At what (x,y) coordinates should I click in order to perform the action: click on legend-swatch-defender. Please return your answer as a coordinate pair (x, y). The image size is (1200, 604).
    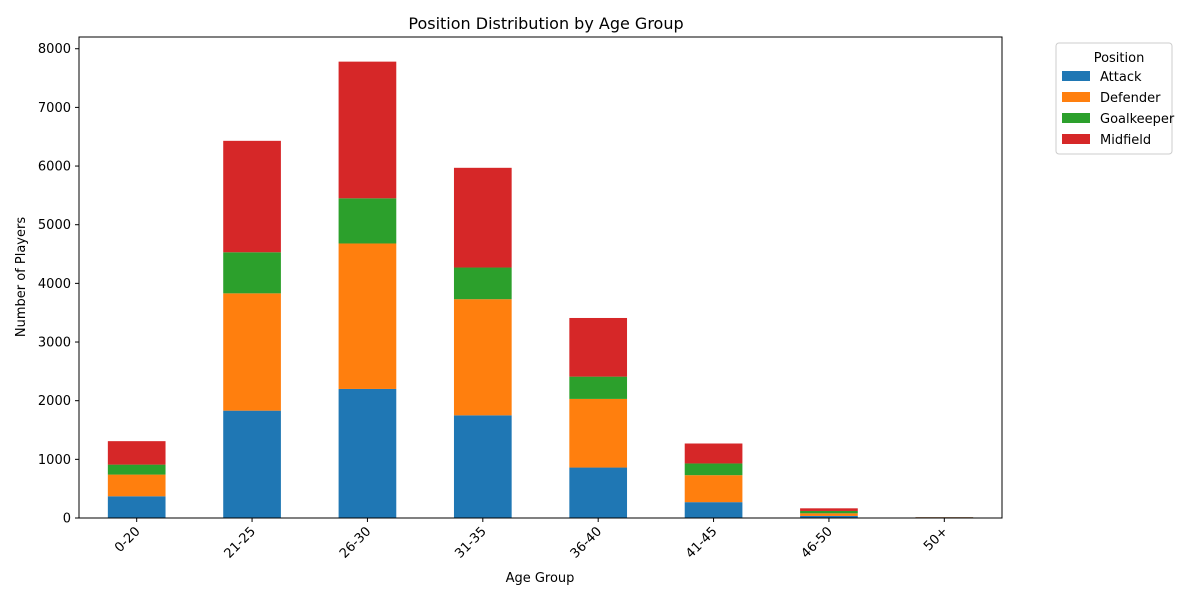
    Looking at the image, I should click on (1076, 97).